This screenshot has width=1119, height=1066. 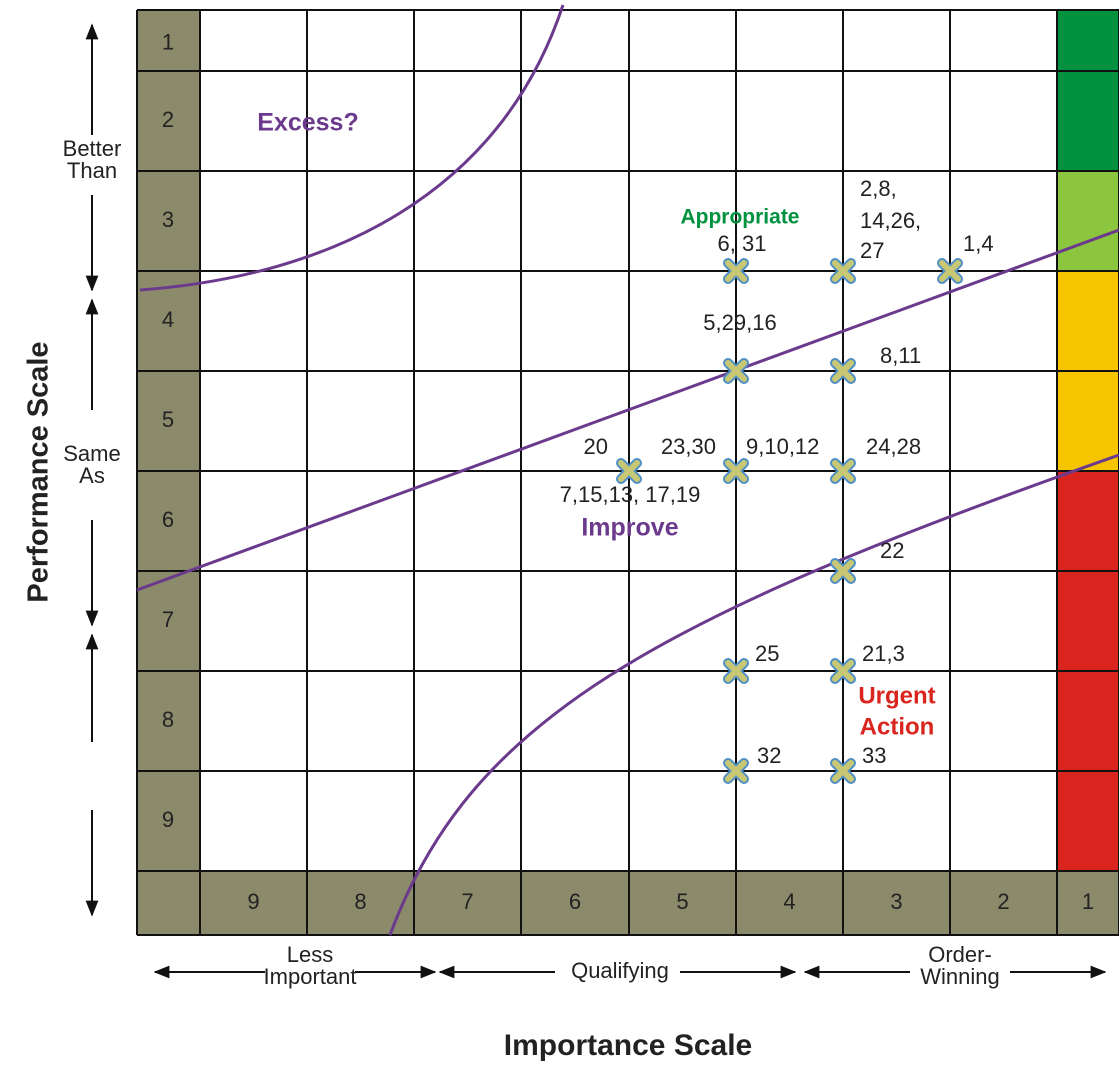 I want to click on vertical-axis-title: Performance Scale, so click(x=39, y=471).